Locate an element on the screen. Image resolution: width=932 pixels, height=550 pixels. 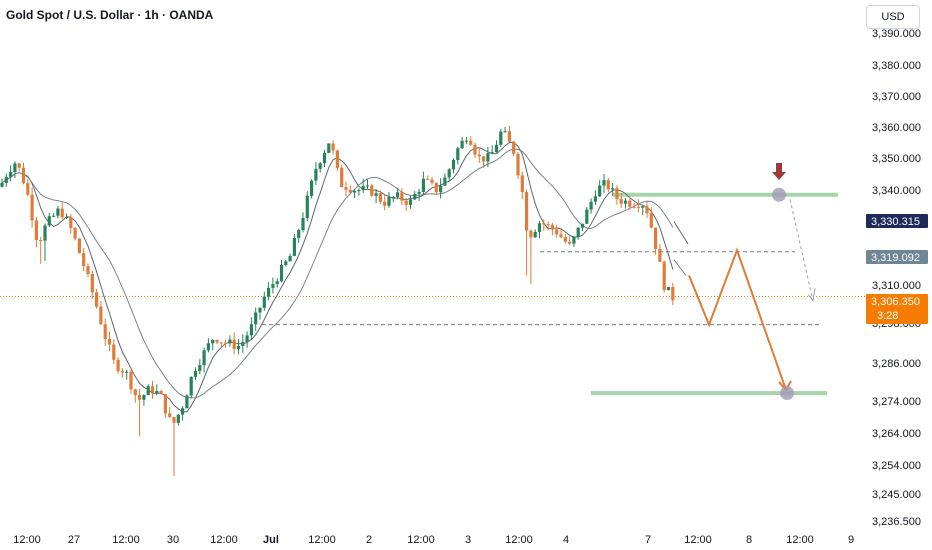
y-tick-label: 3,390.000 is located at coordinates (896, 34).